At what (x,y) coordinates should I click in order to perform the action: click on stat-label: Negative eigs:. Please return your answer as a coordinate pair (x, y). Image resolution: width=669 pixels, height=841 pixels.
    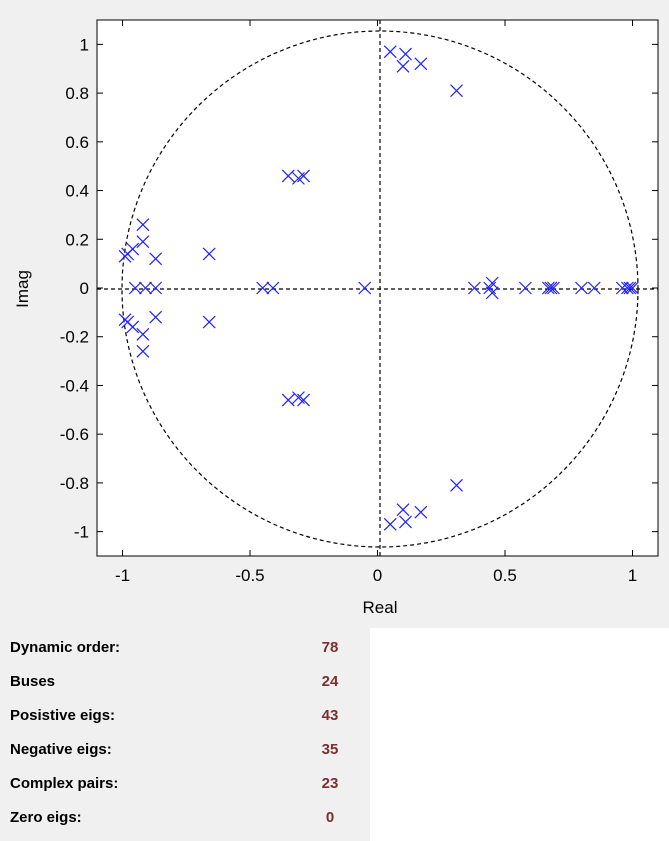
    Looking at the image, I should click on (61, 749).